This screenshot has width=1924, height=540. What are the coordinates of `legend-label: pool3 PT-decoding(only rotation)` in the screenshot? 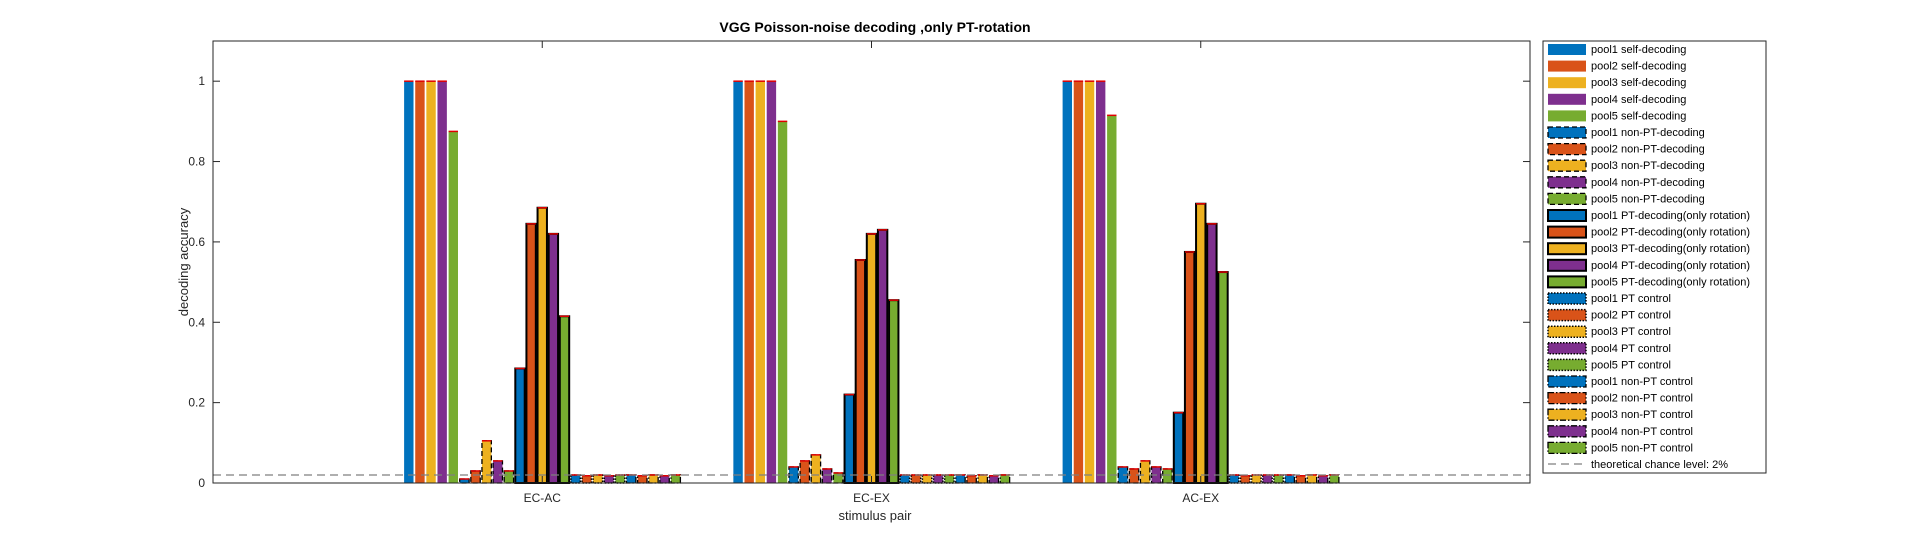 It's located at (1670, 249).